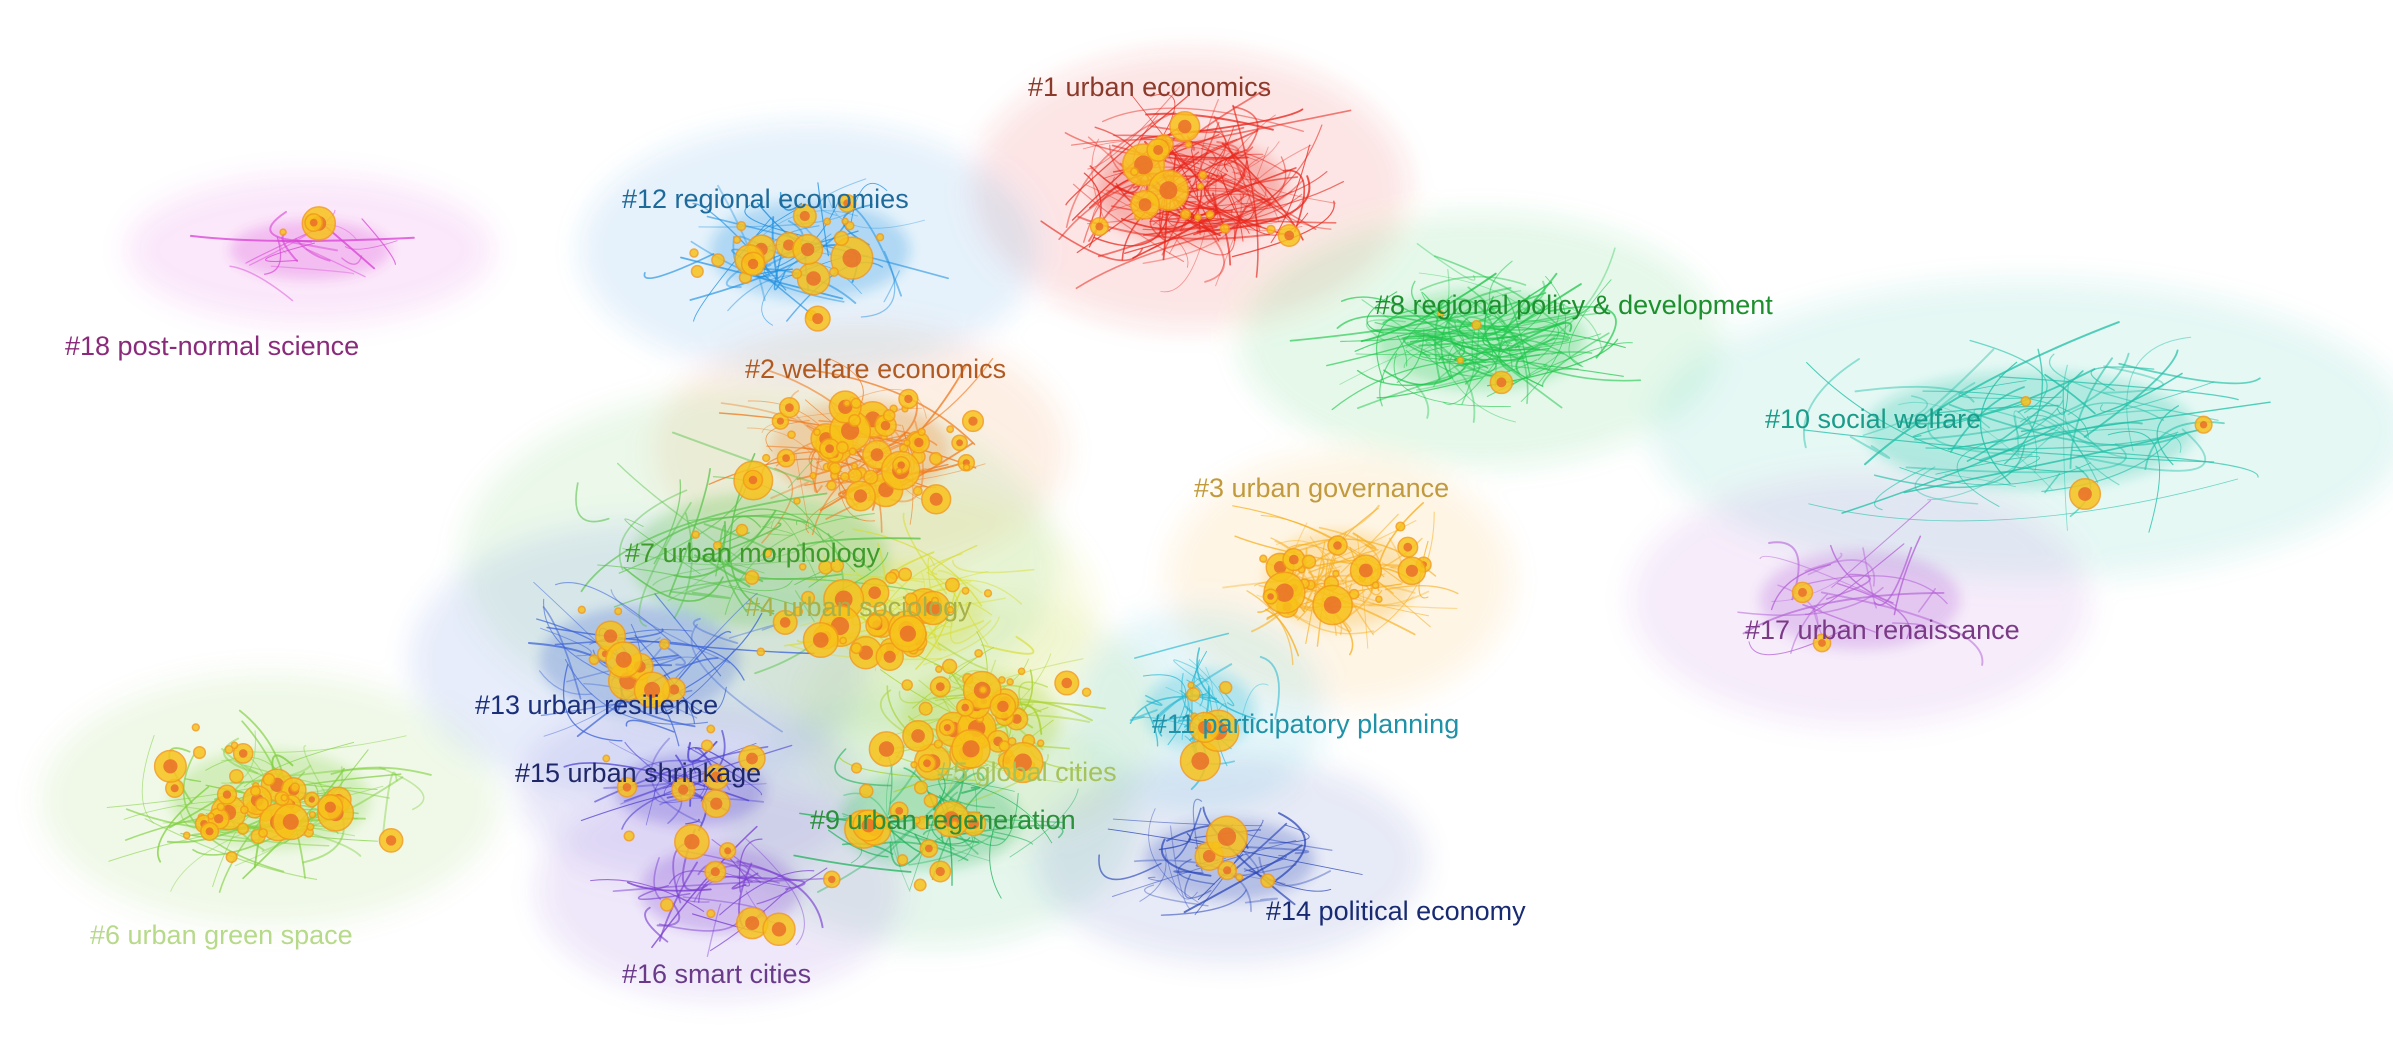 The height and width of the screenshot is (1064, 2393). What do you see at coordinates (1321, 488) in the screenshot?
I see `cluster-label-3: #3 urban governance` at bounding box center [1321, 488].